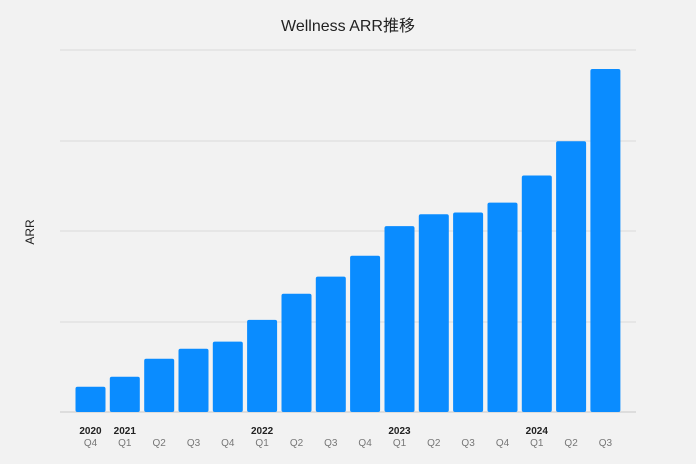 The image size is (696, 464). Describe the element at coordinates (125, 431) in the screenshot. I see `x-tick-year-label: 2021` at that location.